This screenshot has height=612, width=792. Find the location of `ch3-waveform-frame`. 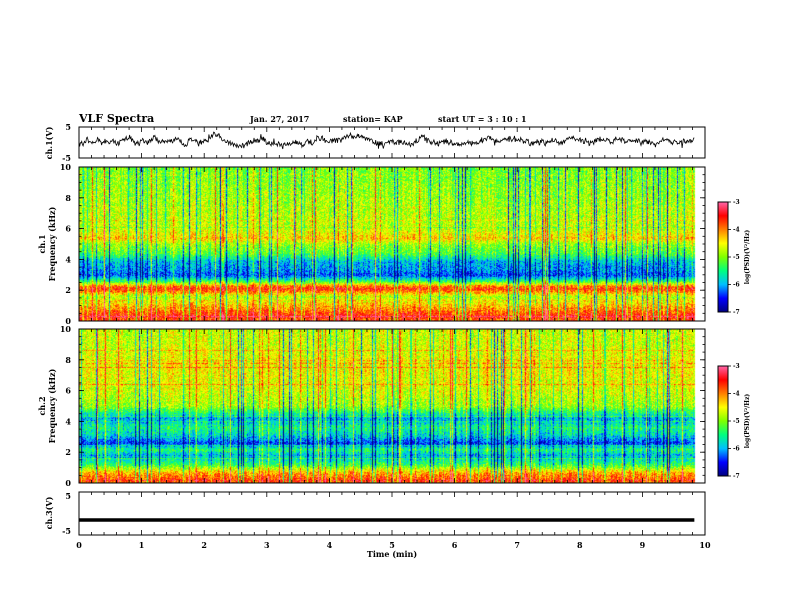

ch3-waveform-frame is located at coordinates (392, 513).